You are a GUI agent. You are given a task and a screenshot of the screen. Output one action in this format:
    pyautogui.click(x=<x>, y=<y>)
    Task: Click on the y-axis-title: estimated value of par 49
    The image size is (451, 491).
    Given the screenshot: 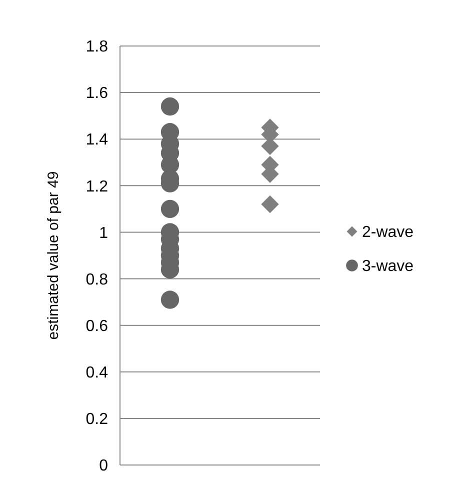 What is the action you would take?
    pyautogui.click(x=53, y=255)
    